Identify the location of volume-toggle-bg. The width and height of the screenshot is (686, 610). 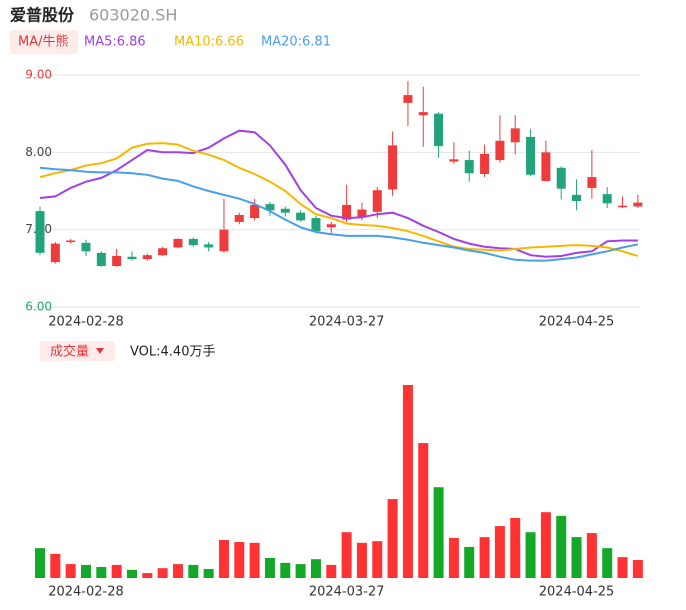
(77, 351).